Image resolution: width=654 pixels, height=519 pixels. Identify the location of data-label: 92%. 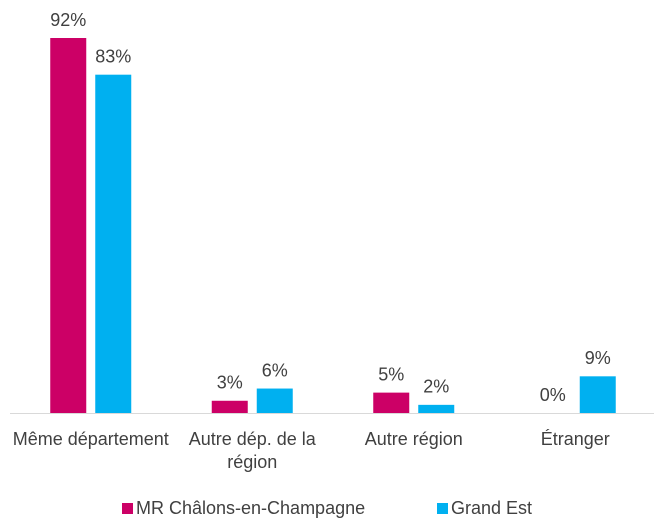
(68, 20).